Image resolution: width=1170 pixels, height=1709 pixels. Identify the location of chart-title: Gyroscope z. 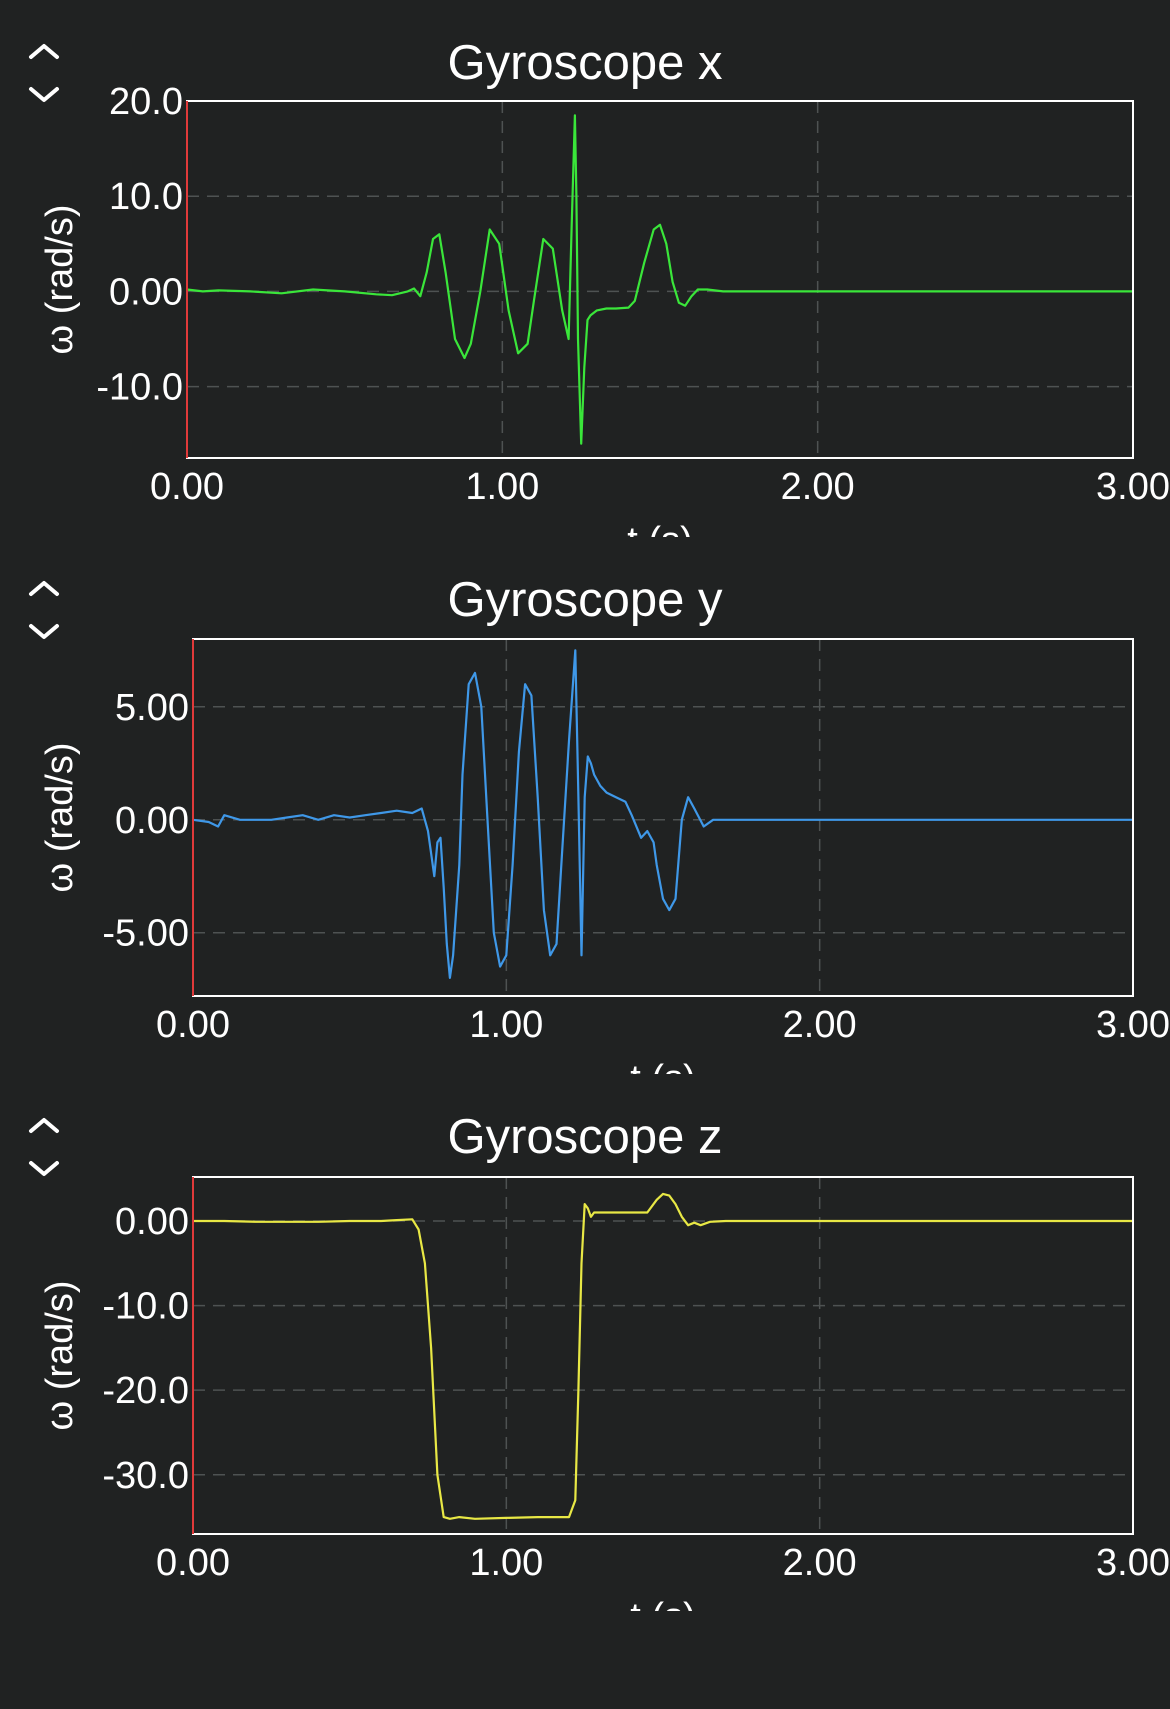
(584, 1137).